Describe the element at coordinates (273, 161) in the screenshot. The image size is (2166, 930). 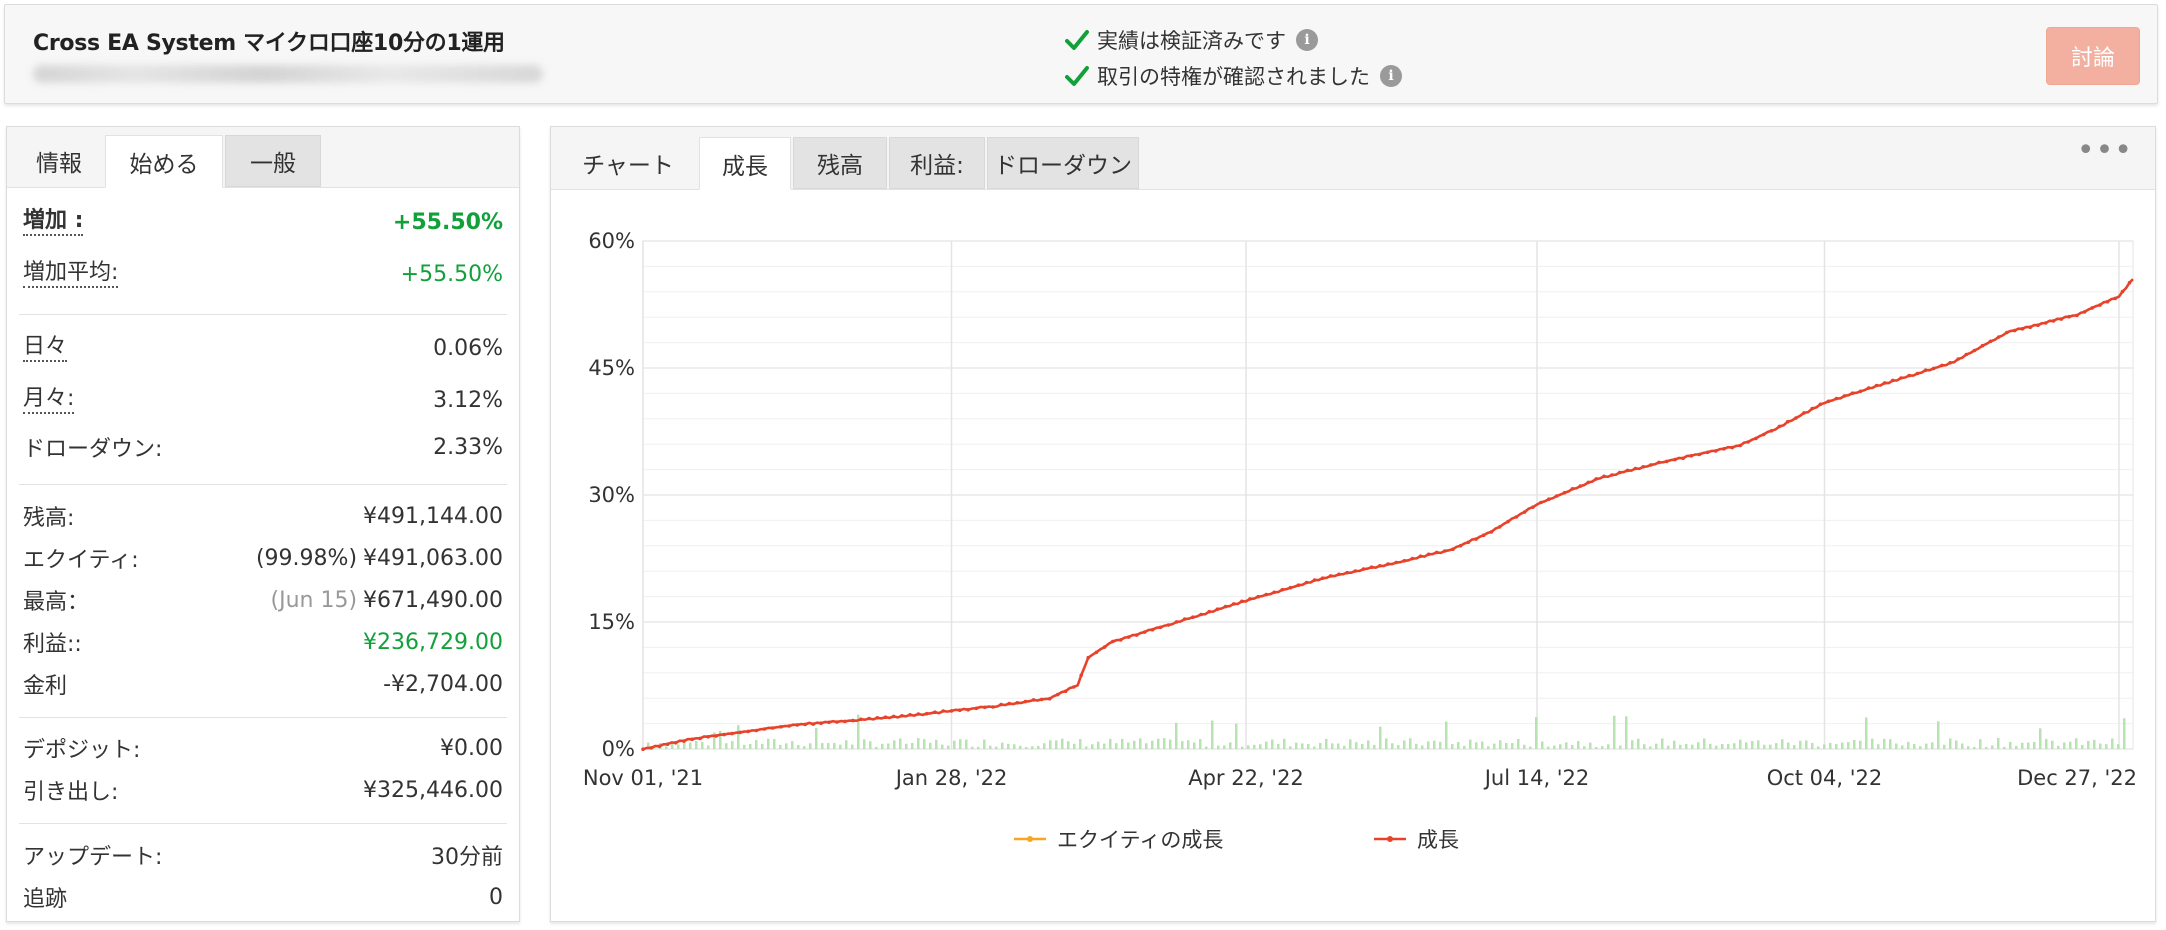
I see `tab-general: 一般` at that location.